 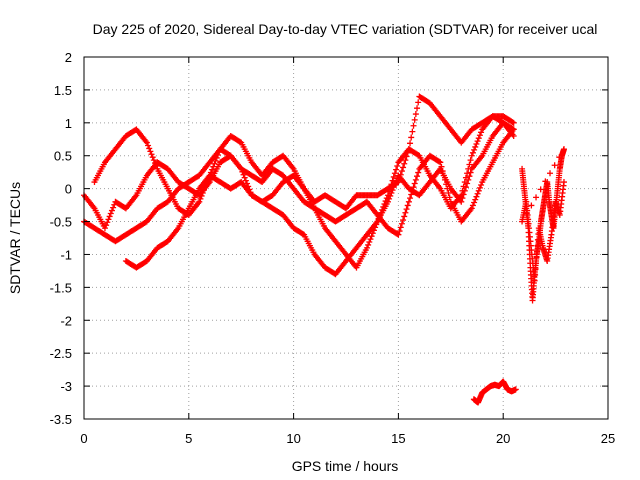 I want to click on series-late-cluster, so click(x=543, y=225).